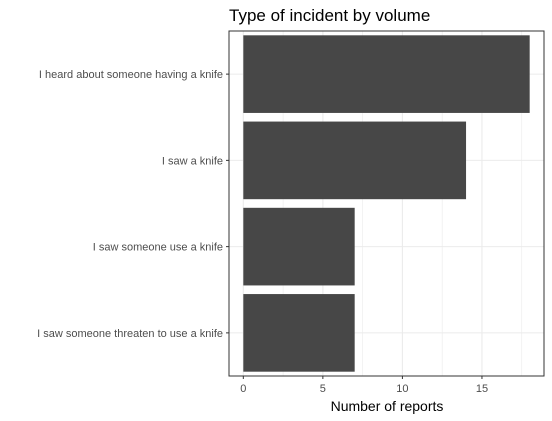  I want to click on x-tick-label: 5, so click(323, 389).